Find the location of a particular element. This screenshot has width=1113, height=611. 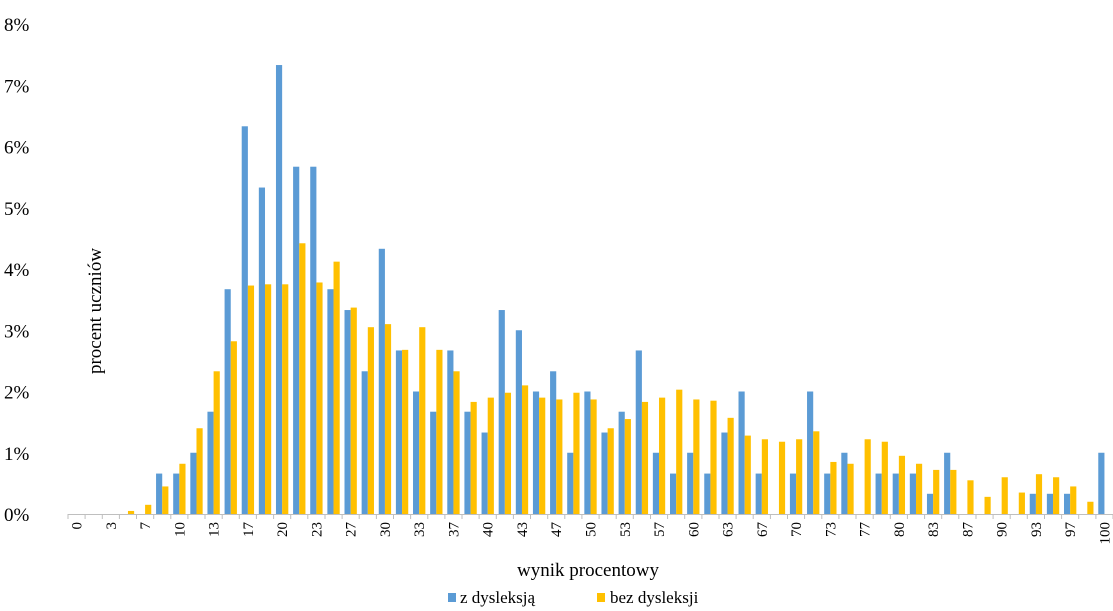

x-tick-label: 30 is located at coordinates (386, 529).